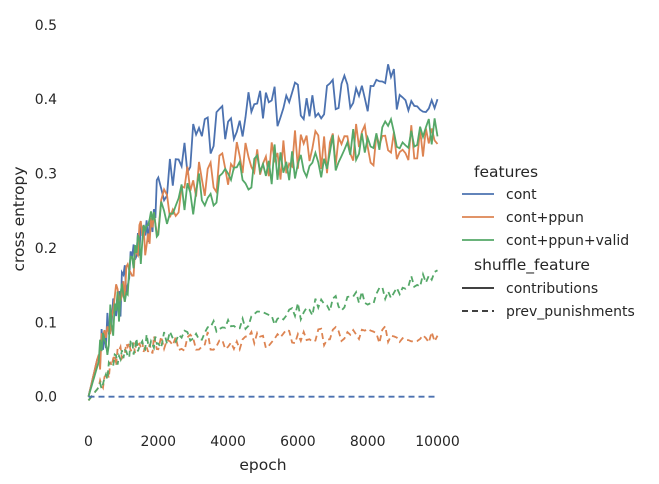 This screenshot has width=659, height=484. Describe the element at coordinates (521, 195) in the screenshot. I see `legend-entry-label: cont` at that location.